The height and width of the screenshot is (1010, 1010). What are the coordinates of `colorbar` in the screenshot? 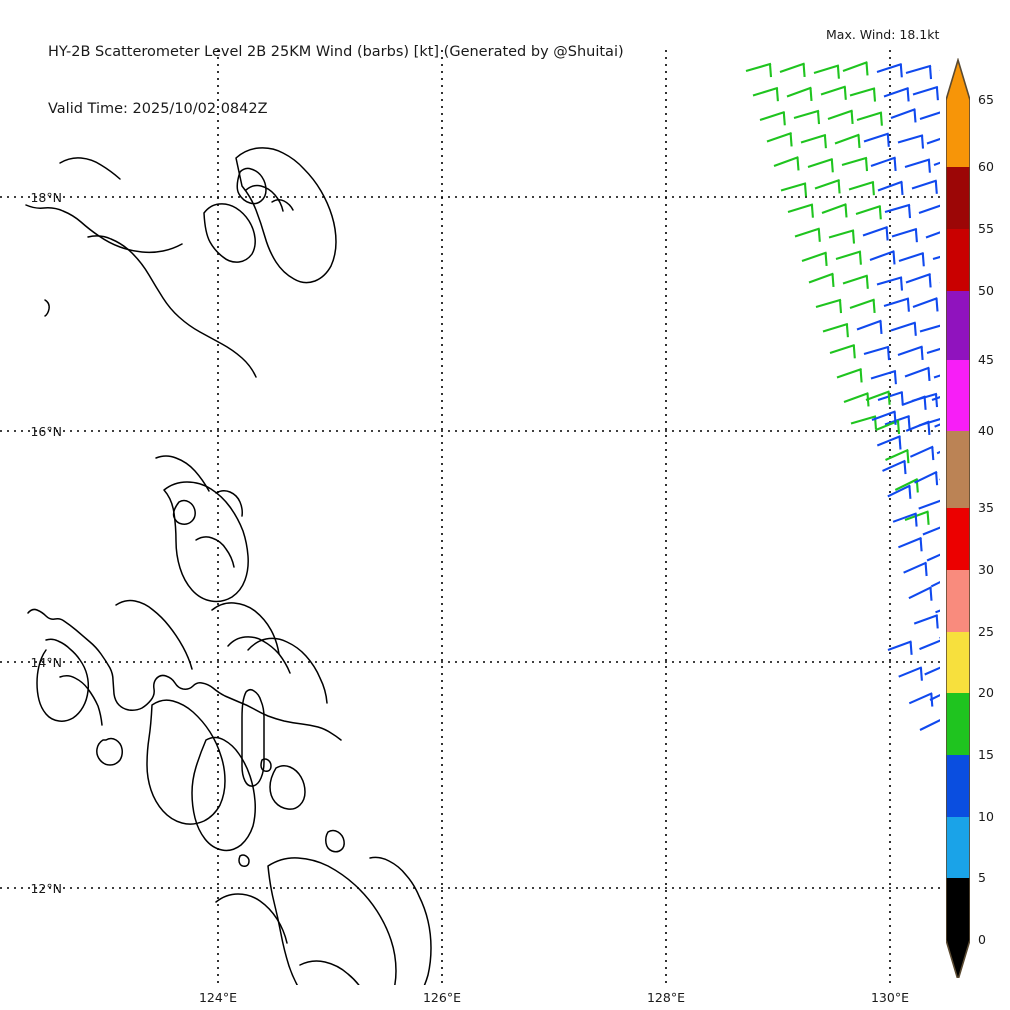 It's located at (958, 518).